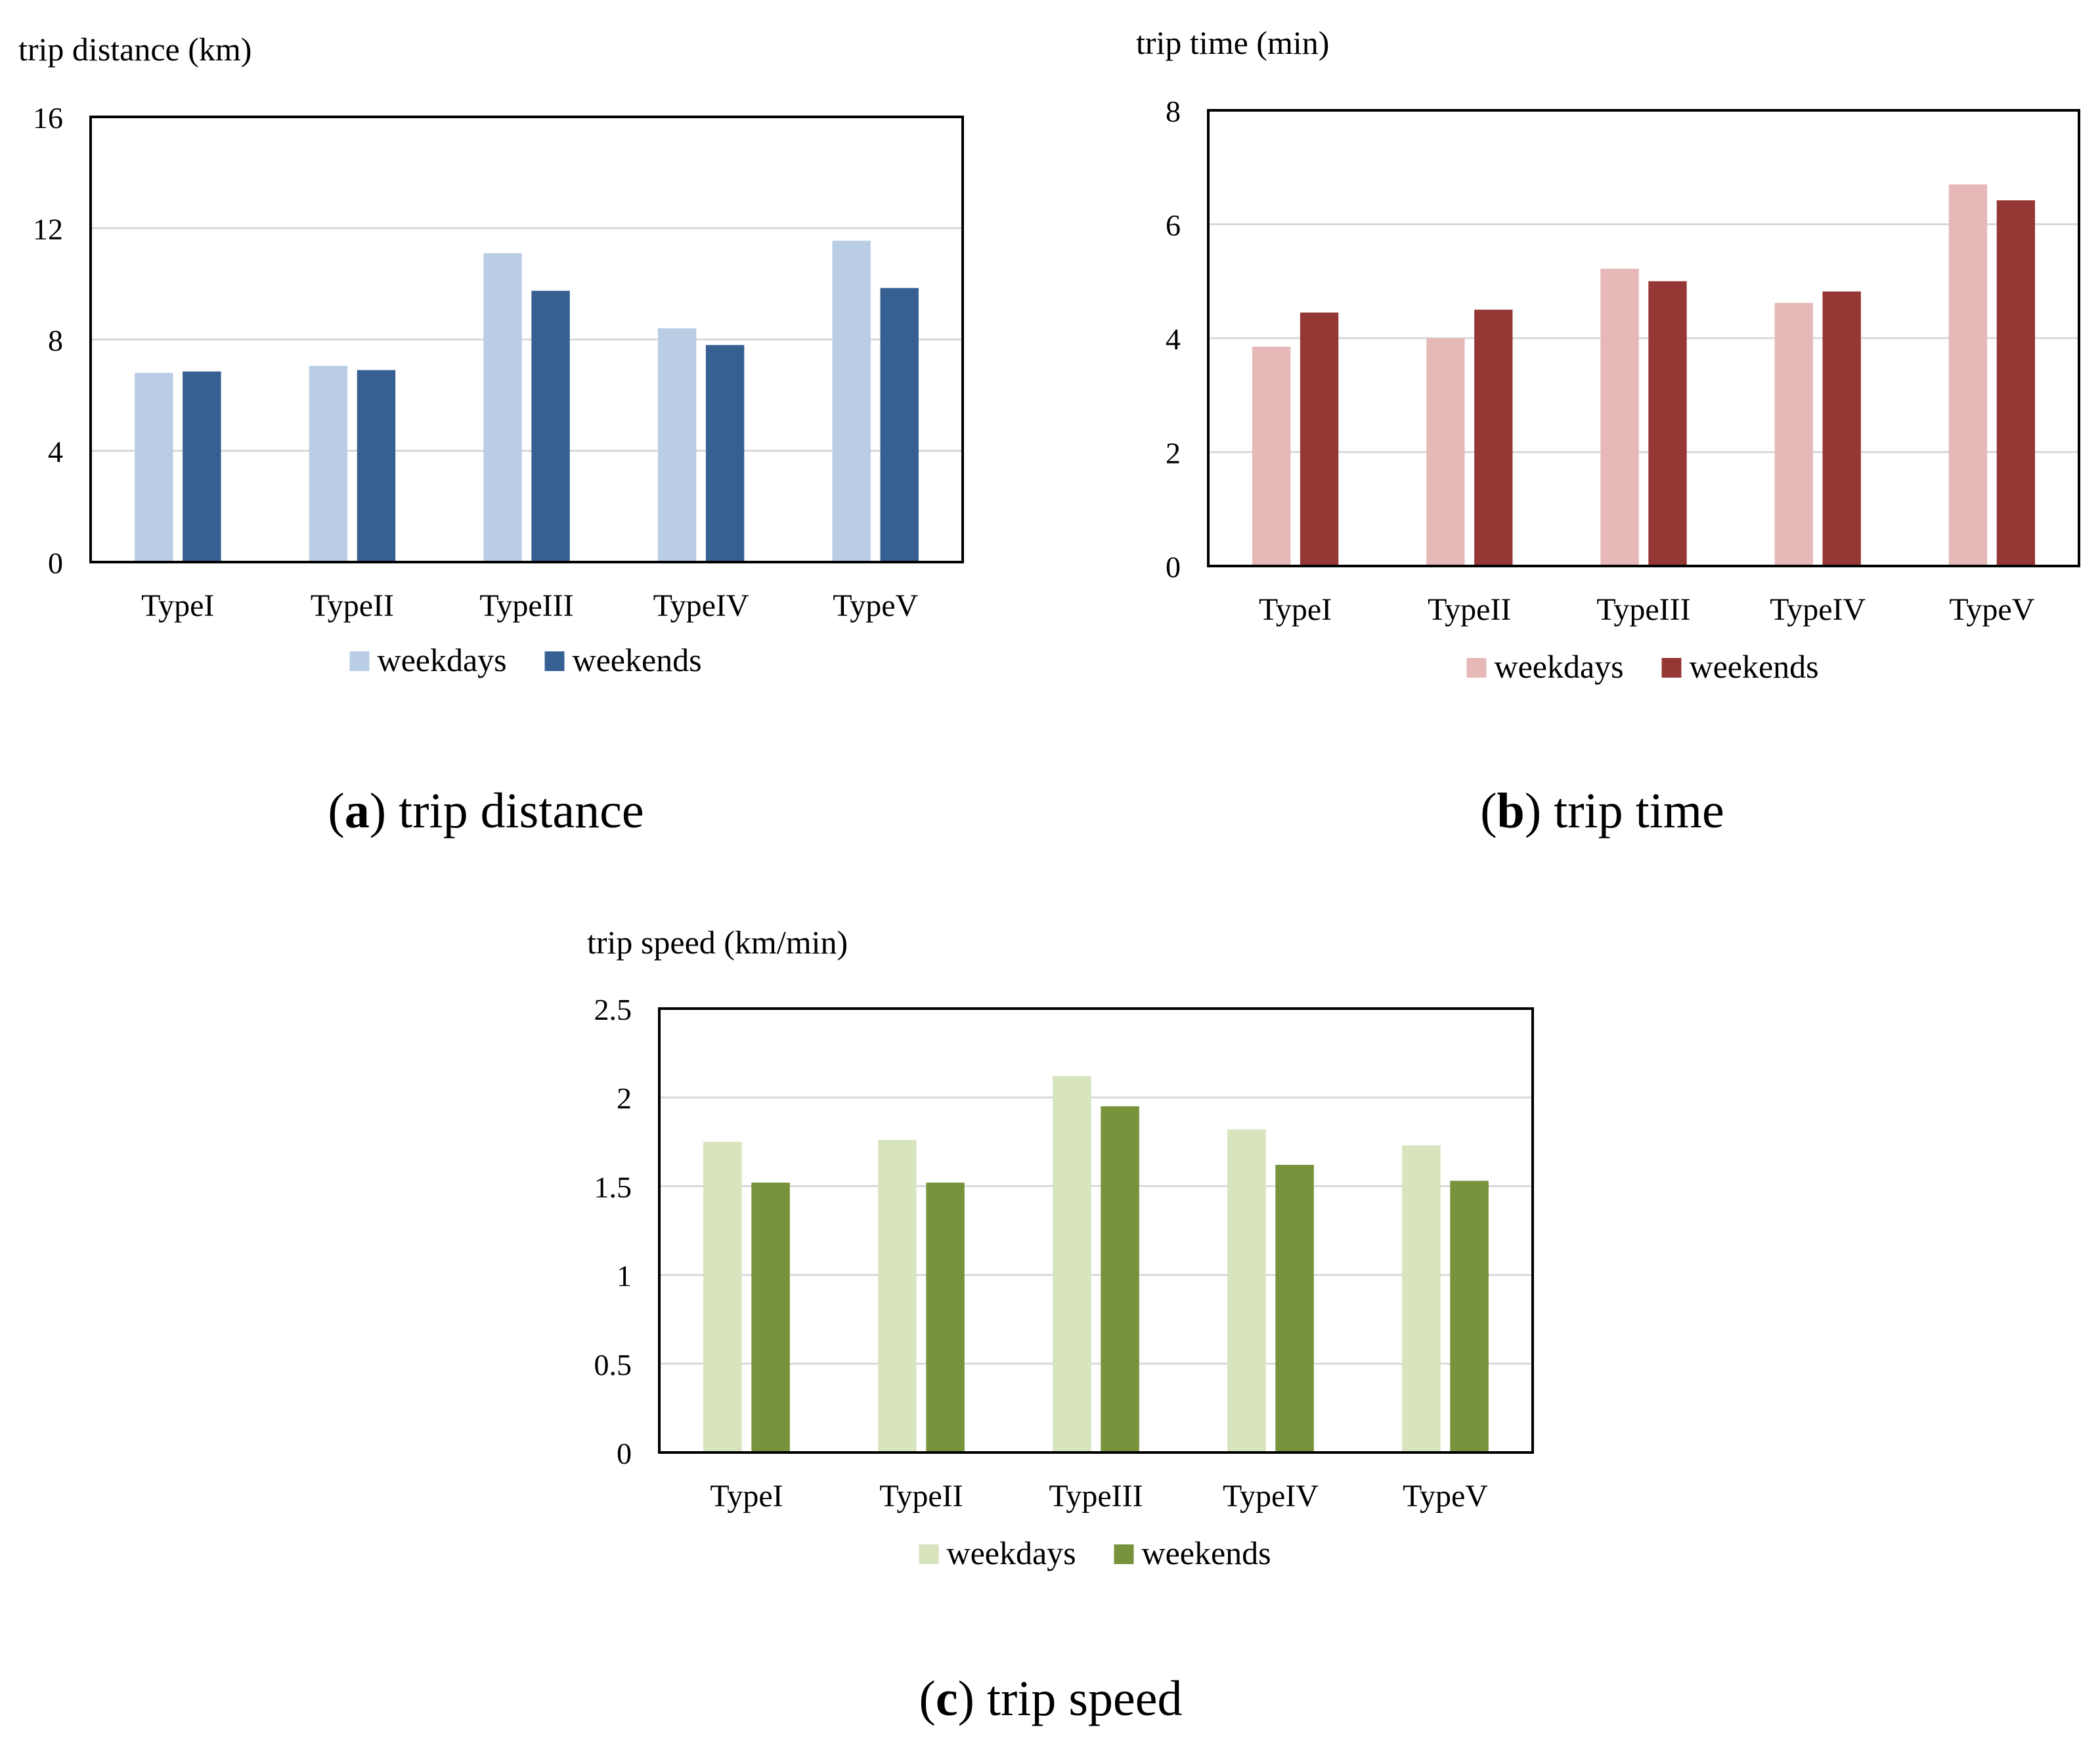 This screenshot has width=2100, height=1746. I want to click on y-tick-label: 1.5, so click(613, 1187).